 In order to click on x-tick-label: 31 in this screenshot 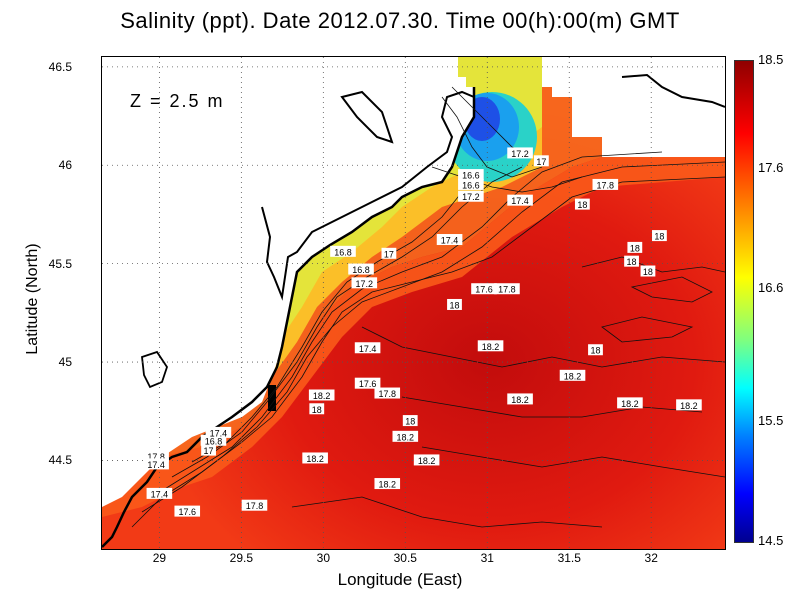, I will do `click(487, 558)`.